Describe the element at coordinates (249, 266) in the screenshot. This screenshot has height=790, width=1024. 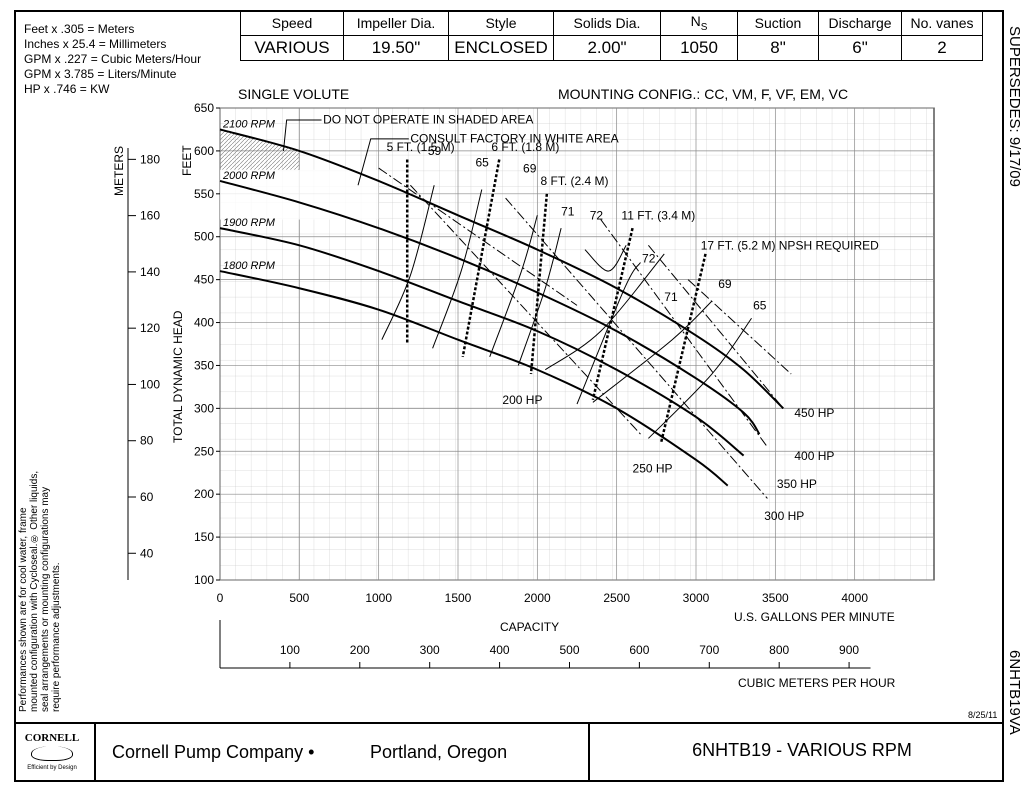
I see `rpm-curve-label: 1800 RPM` at that location.